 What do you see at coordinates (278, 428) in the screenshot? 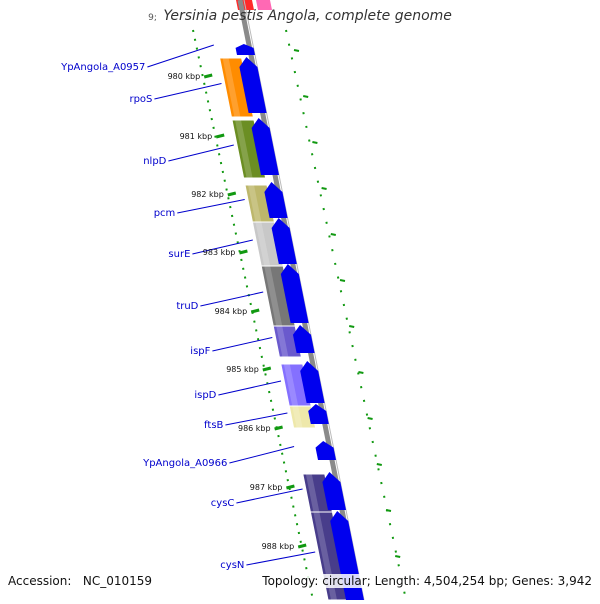
I see `scale-tick-986-kbp` at bounding box center [278, 428].